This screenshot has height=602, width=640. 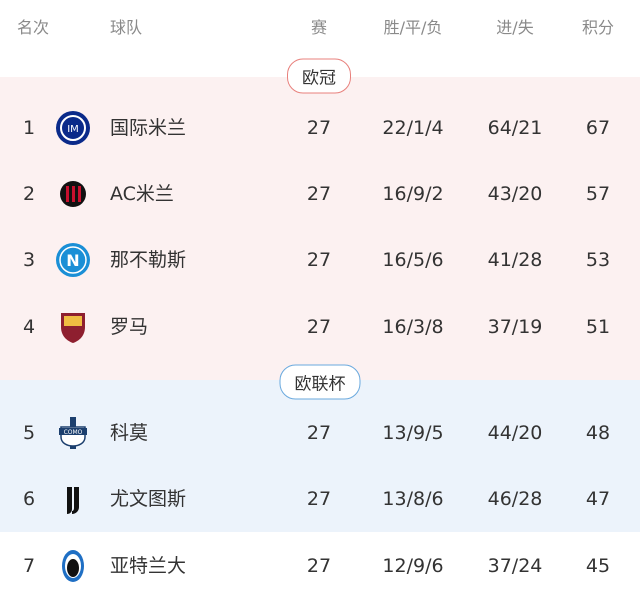 I want to click on team-name: 科莫, so click(x=129, y=433).